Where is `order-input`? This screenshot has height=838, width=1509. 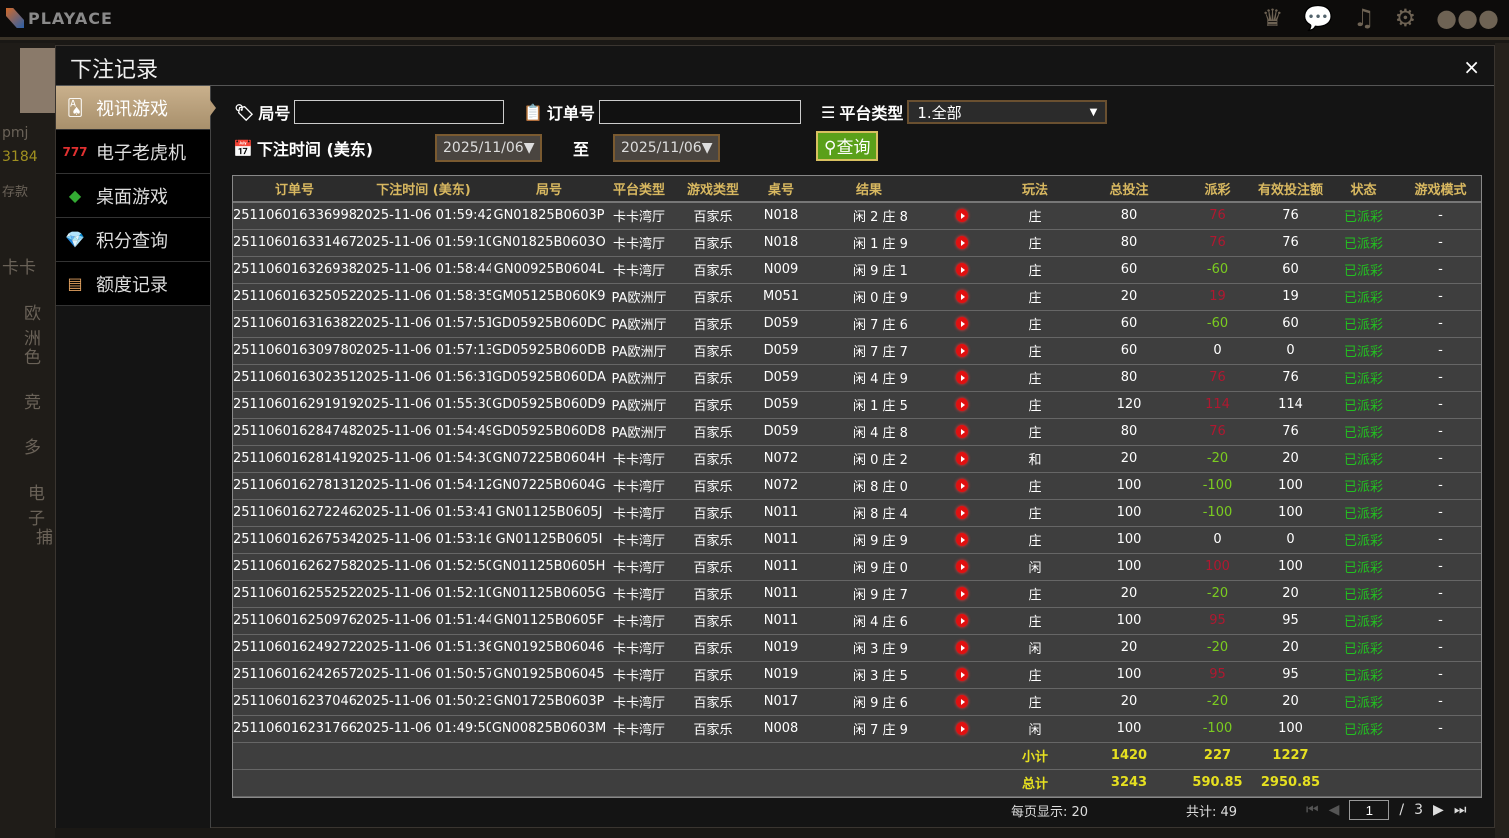 order-input is located at coordinates (699, 112).